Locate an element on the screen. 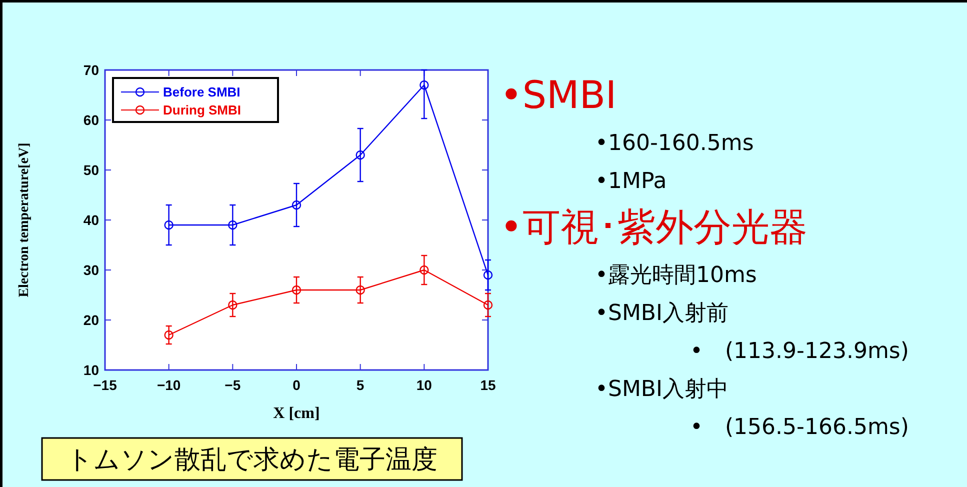 This screenshot has height=487, width=967. text: •1MPa is located at coordinates (631, 181).